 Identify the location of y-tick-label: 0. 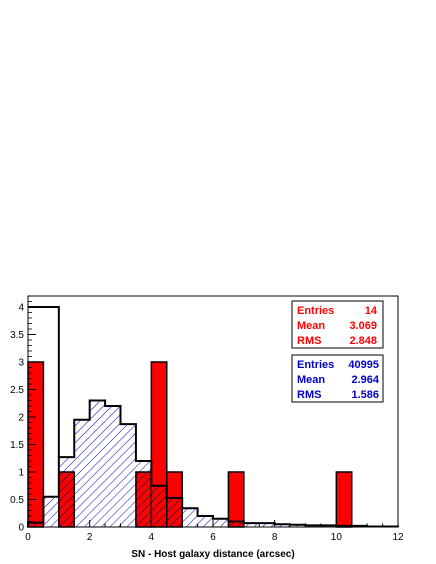
(21, 528).